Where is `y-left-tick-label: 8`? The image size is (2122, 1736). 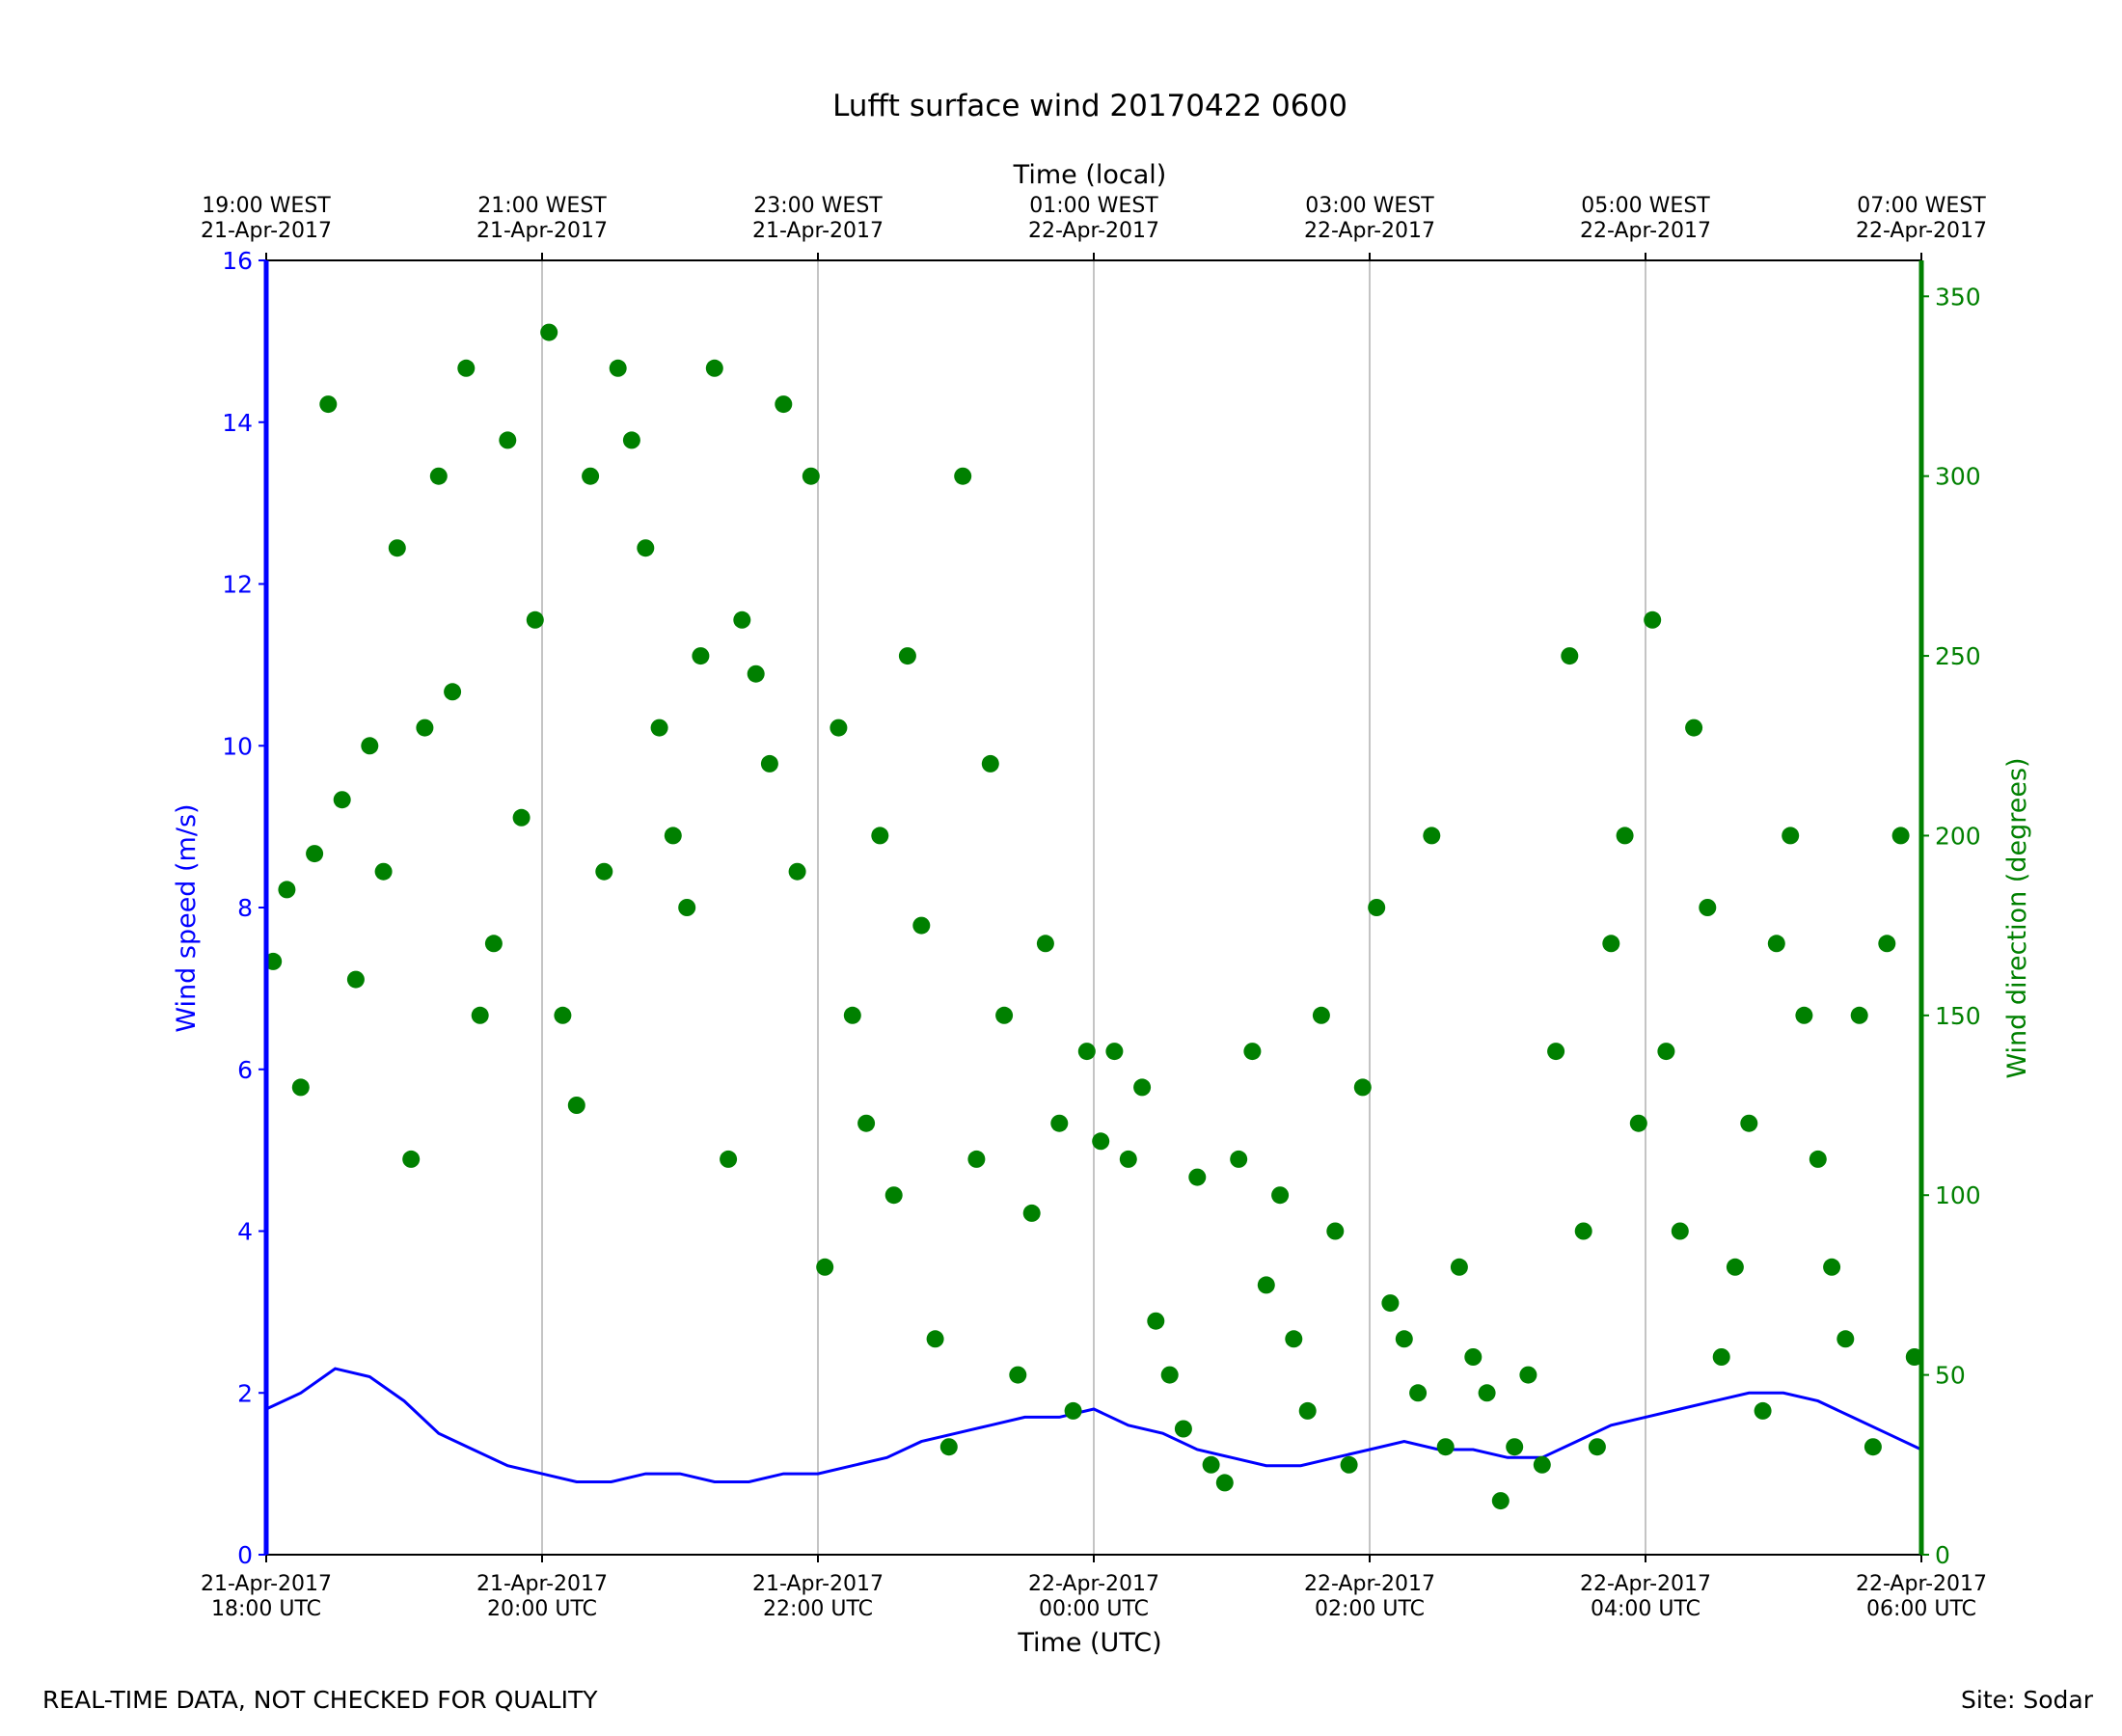 y-left-tick-label: 8 is located at coordinates (245, 908).